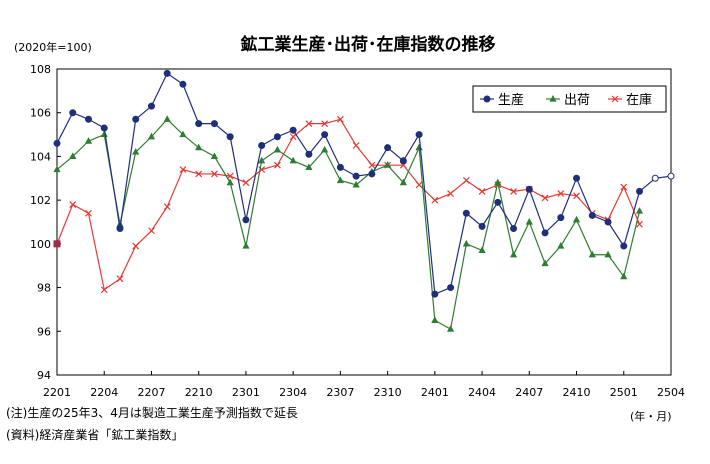 The width and height of the screenshot is (710, 464). I want to click on y-tick-label: 106, so click(40, 113).